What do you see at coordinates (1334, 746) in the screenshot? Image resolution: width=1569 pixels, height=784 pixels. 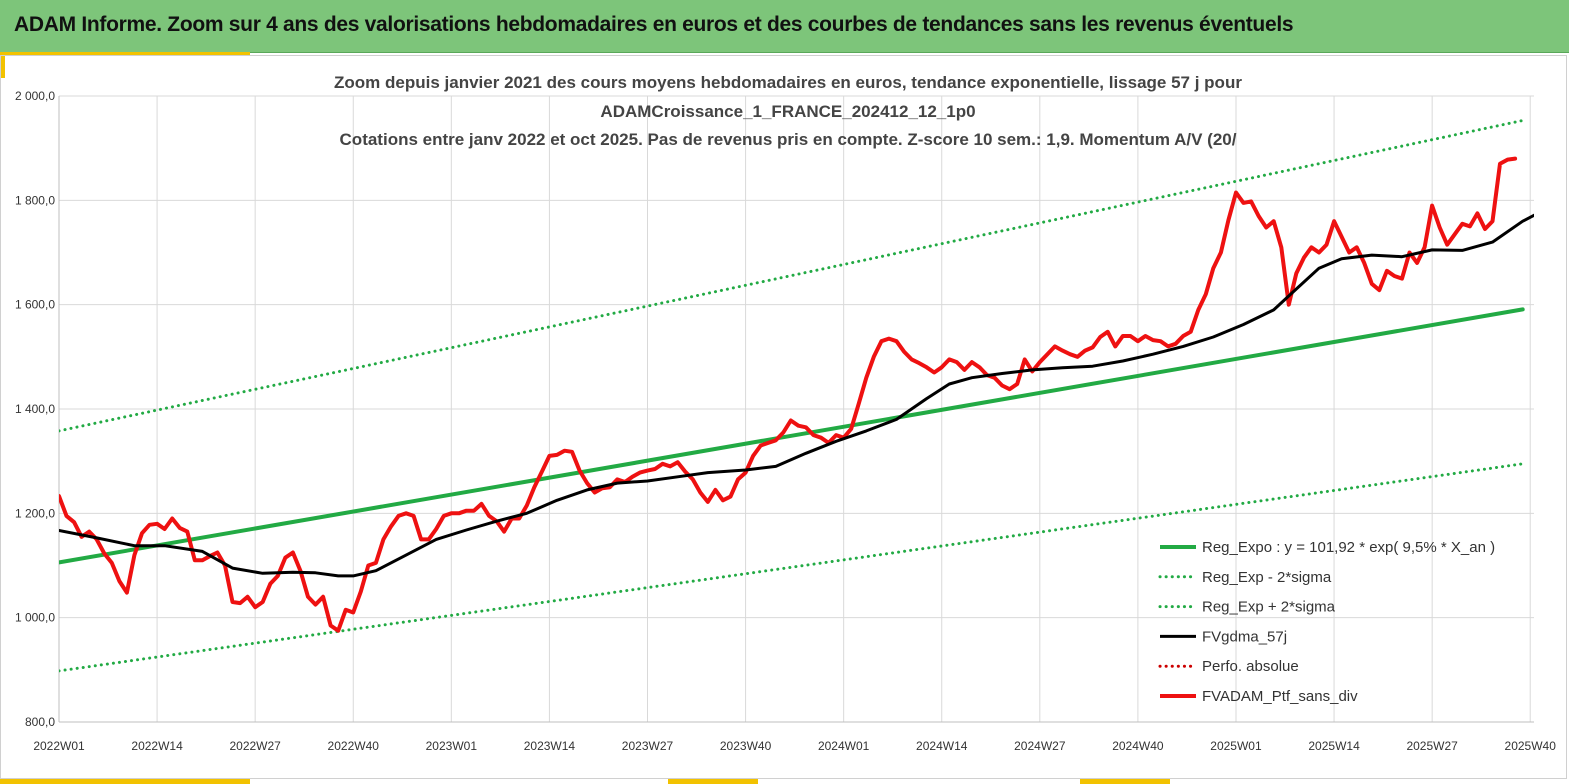 I see `x-tick-label: 2025W14` at bounding box center [1334, 746].